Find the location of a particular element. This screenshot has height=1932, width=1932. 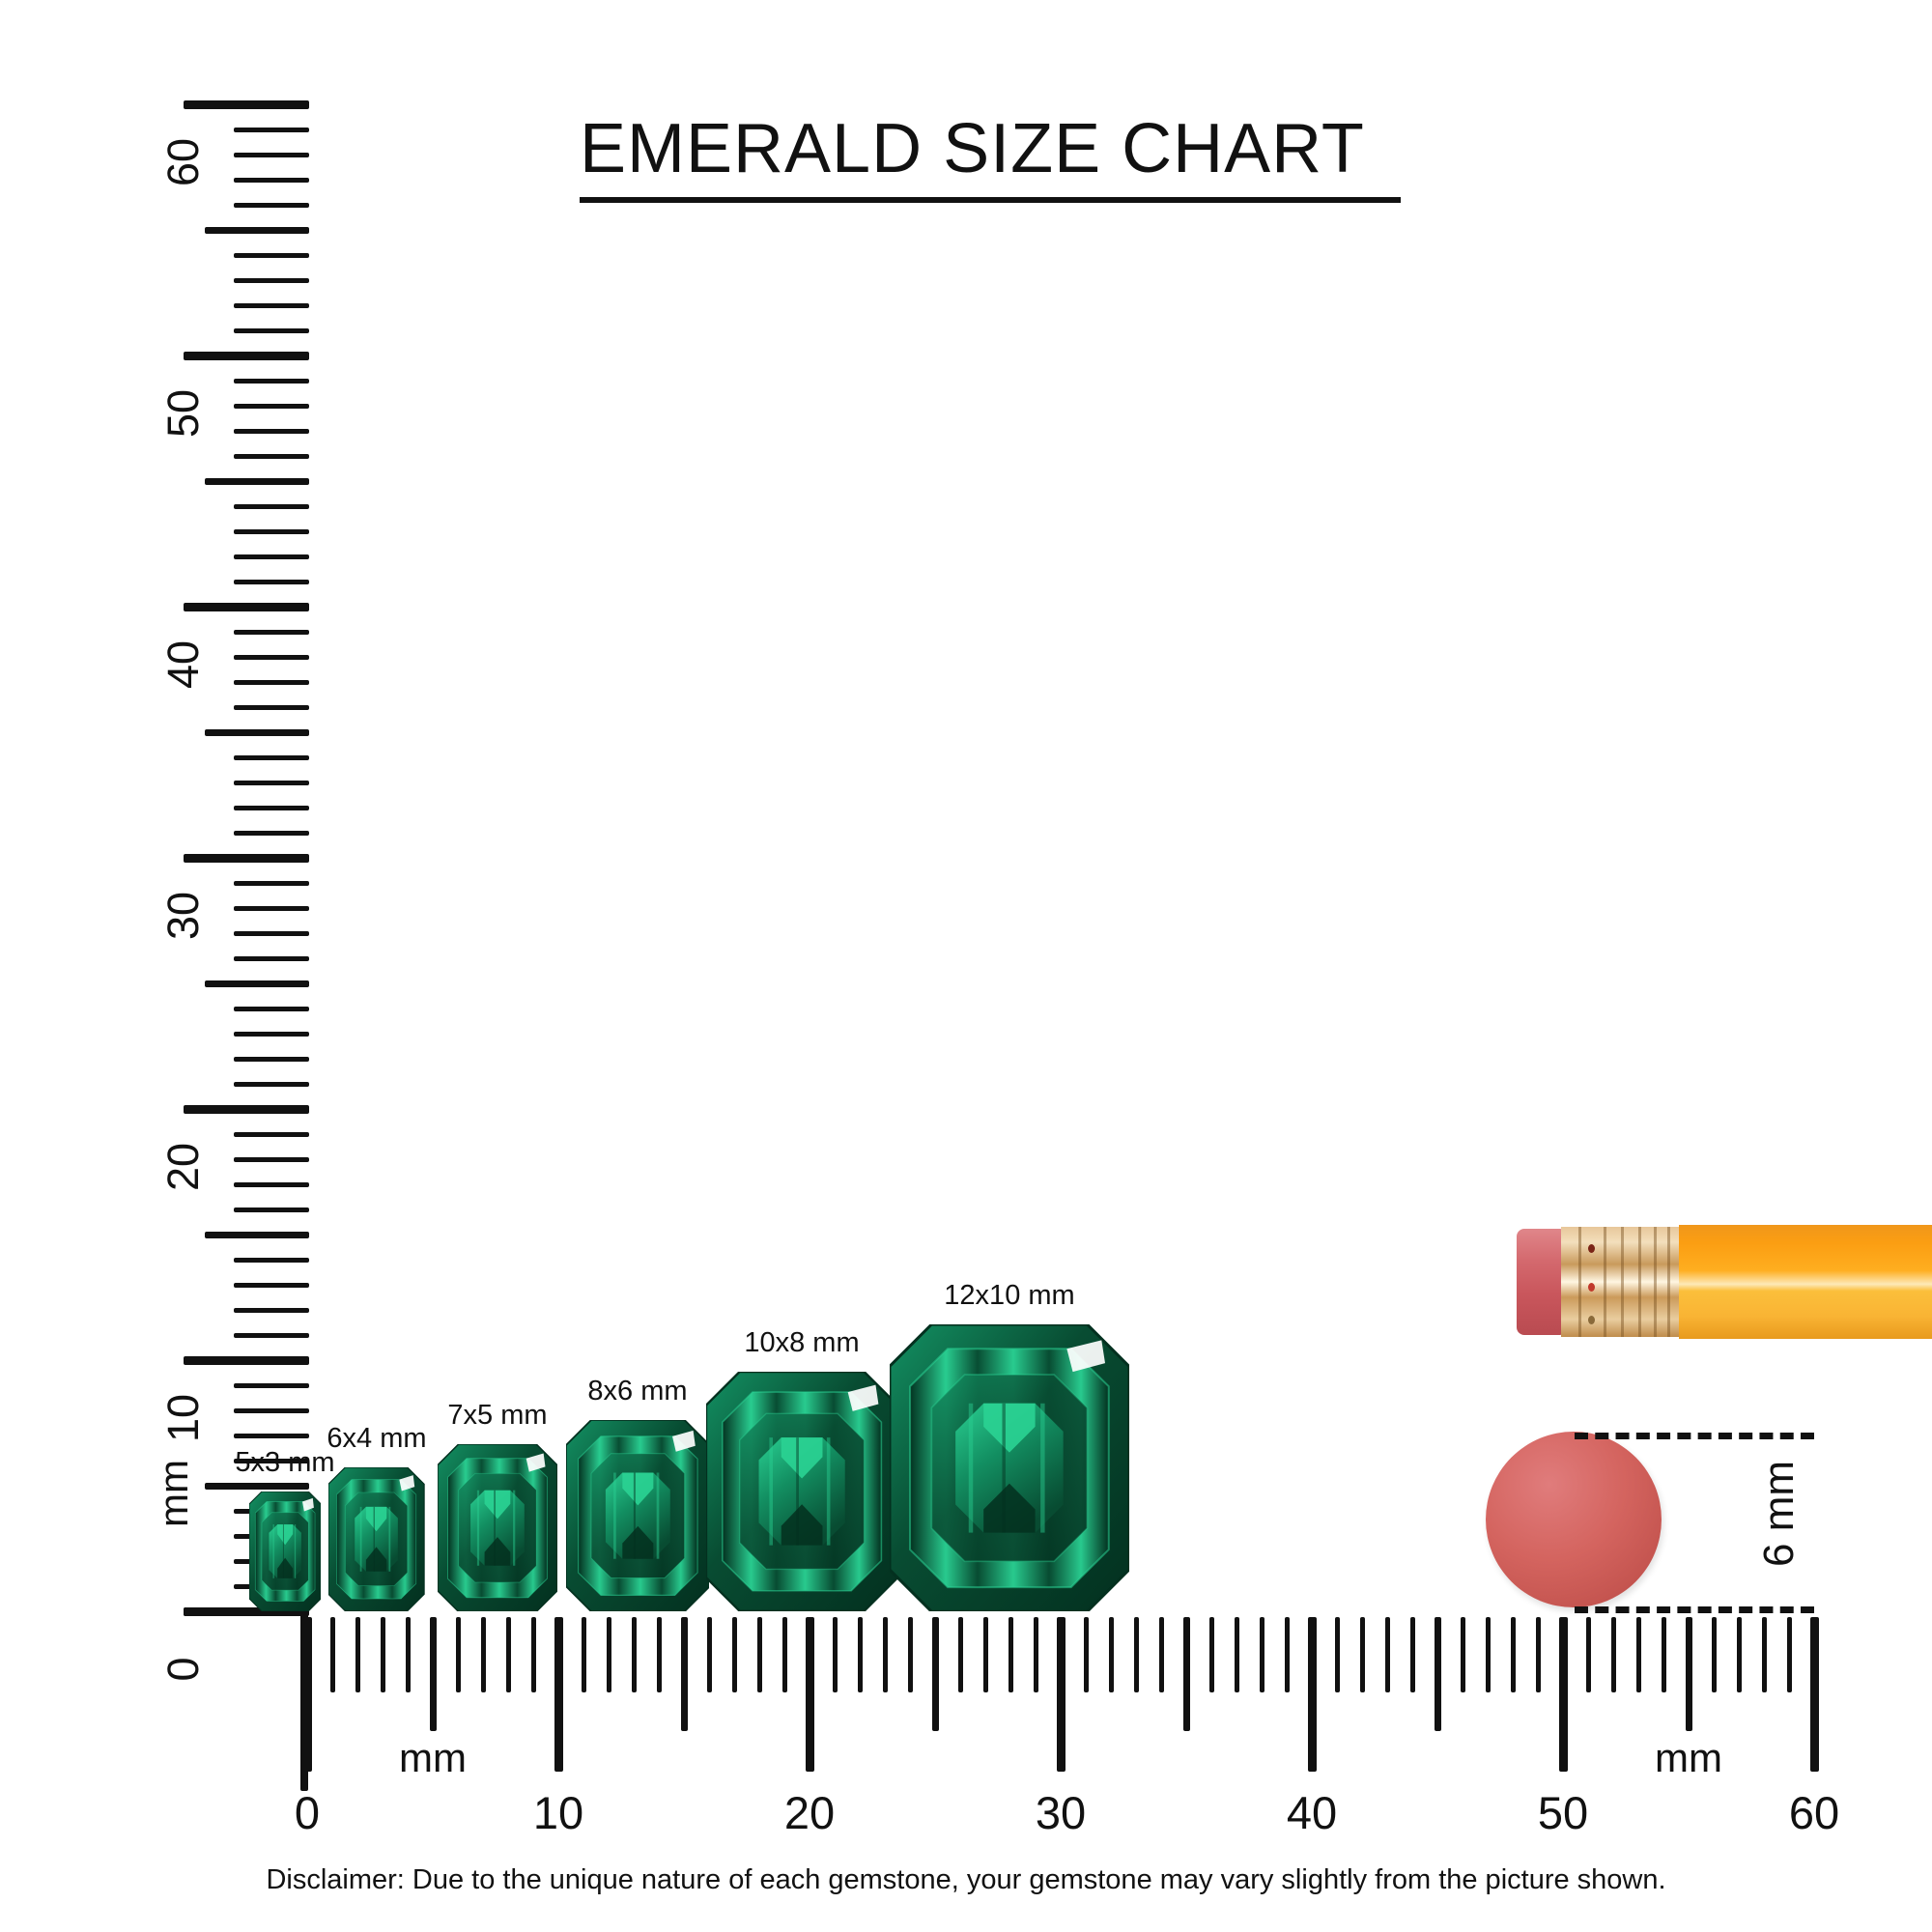

gem-label-2: 7x5 mm is located at coordinates (497, 1415).